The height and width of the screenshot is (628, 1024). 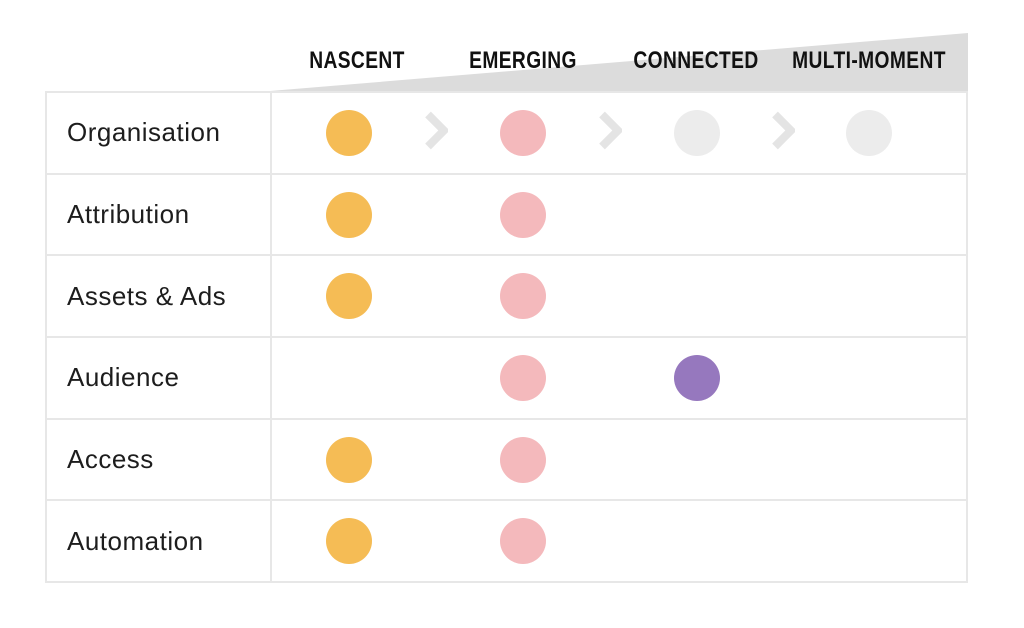 What do you see at coordinates (869, 60) in the screenshot?
I see `stage-label-multi-moment: MULTI-MOMENT` at bounding box center [869, 60].